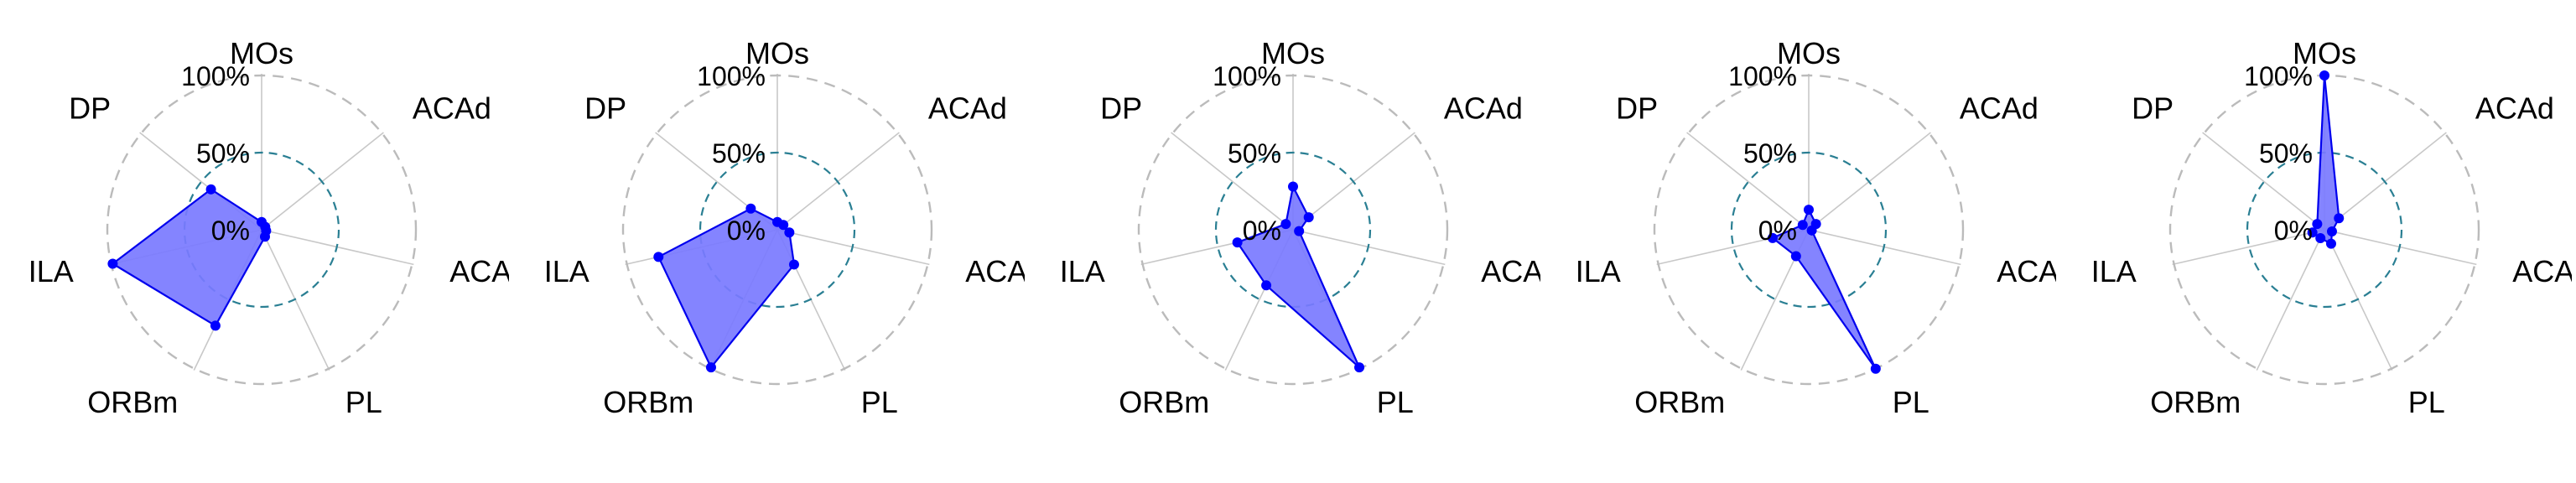  I want to click on spoke-ILA, so click(2248, 247).